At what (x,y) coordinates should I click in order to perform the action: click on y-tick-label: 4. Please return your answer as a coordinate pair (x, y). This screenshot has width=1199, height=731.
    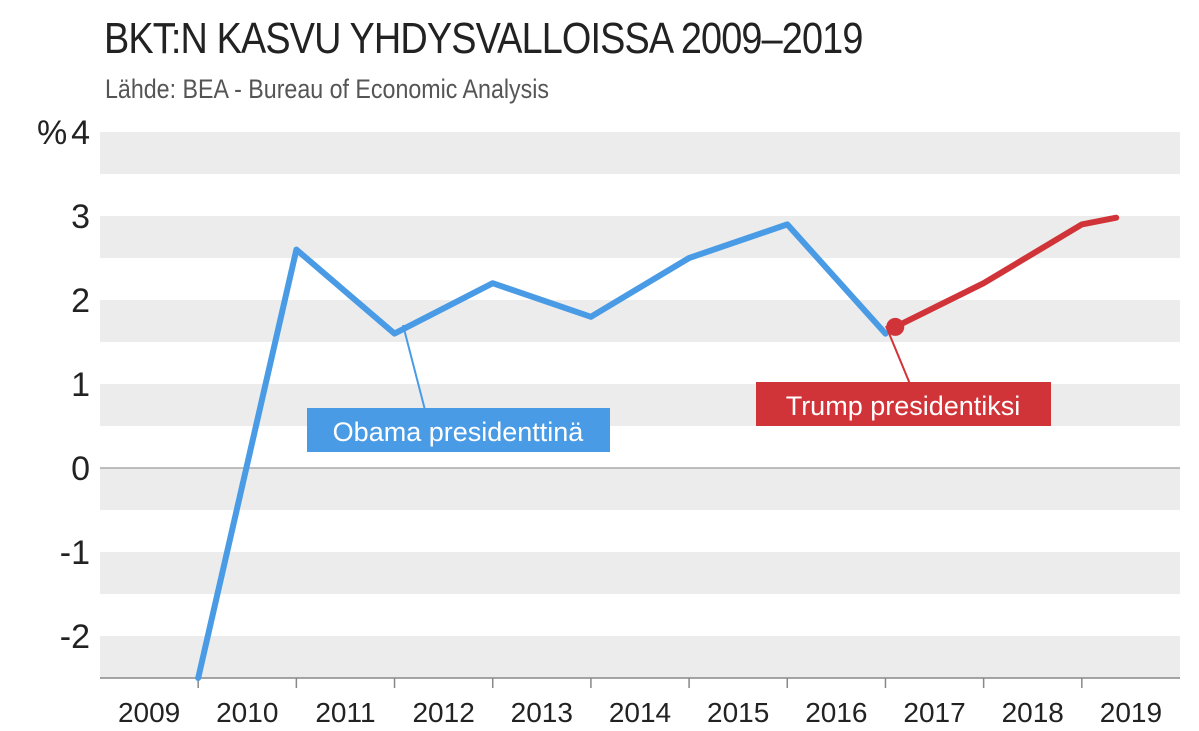
    Looking at the image, I should click on (80, 133).